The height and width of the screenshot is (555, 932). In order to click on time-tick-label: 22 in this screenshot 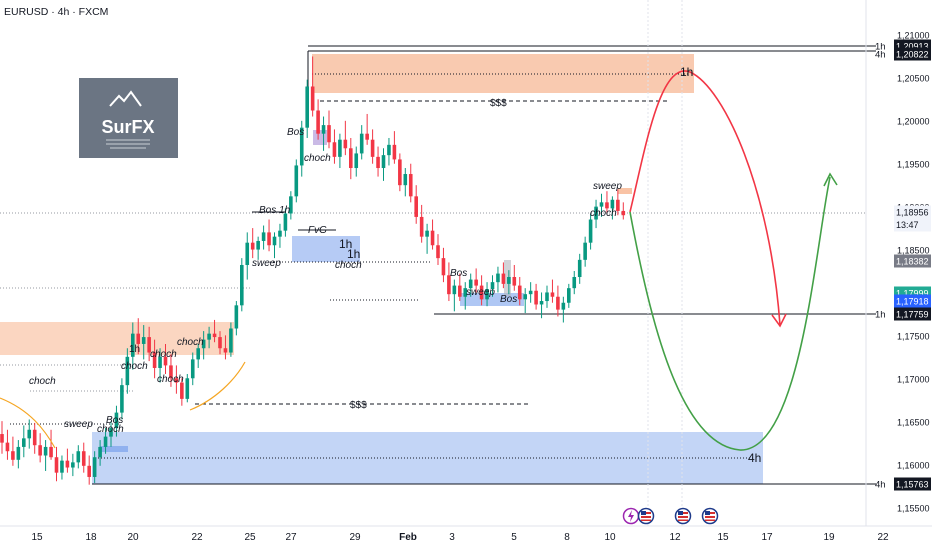, I will do `click(883, 537)`.